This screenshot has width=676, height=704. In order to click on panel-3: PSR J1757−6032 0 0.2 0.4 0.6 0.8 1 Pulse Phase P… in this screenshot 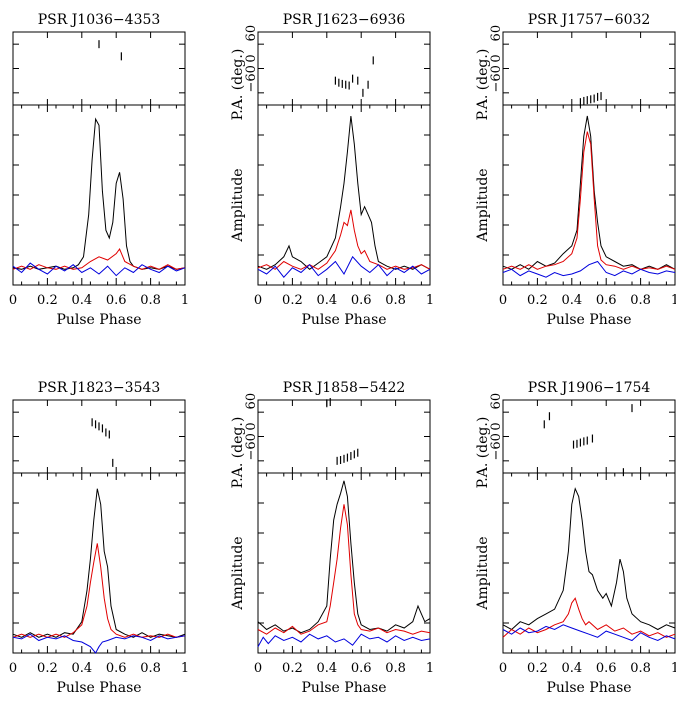, I will do `click(575, 170)`.